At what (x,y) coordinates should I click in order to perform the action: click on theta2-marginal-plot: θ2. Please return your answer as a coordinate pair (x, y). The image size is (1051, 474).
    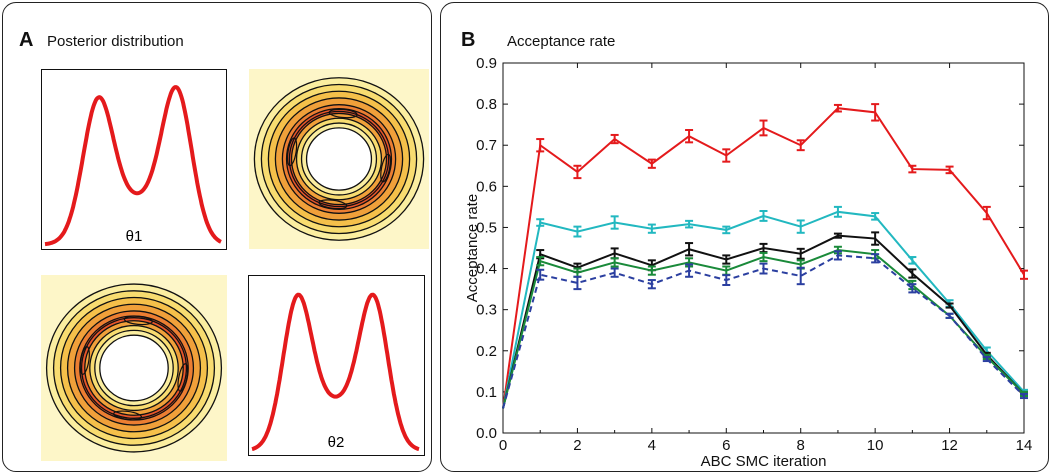
    Looking at the image, I should click on (336, 365).